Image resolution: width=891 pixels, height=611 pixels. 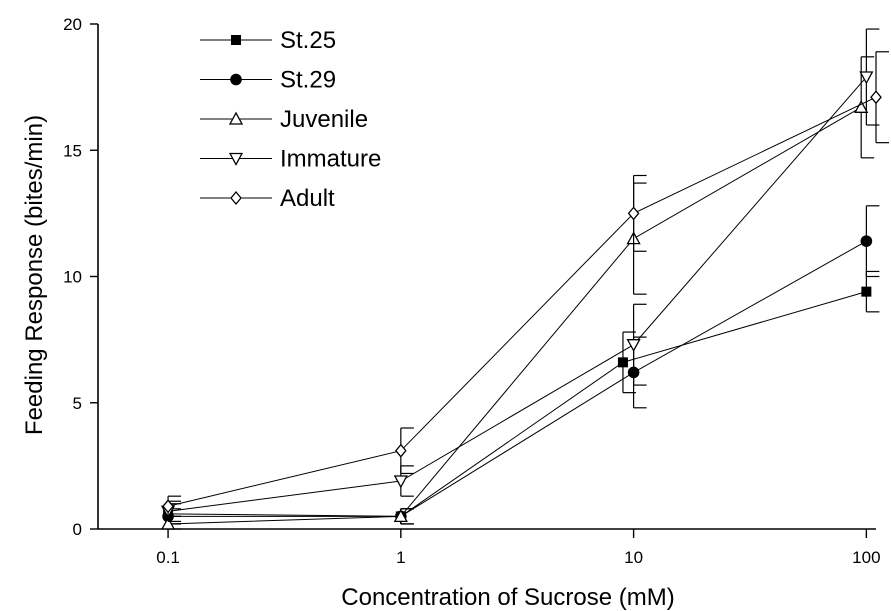 I want to click on legend-item-st-29: St.29, so click(x=268, y=80).